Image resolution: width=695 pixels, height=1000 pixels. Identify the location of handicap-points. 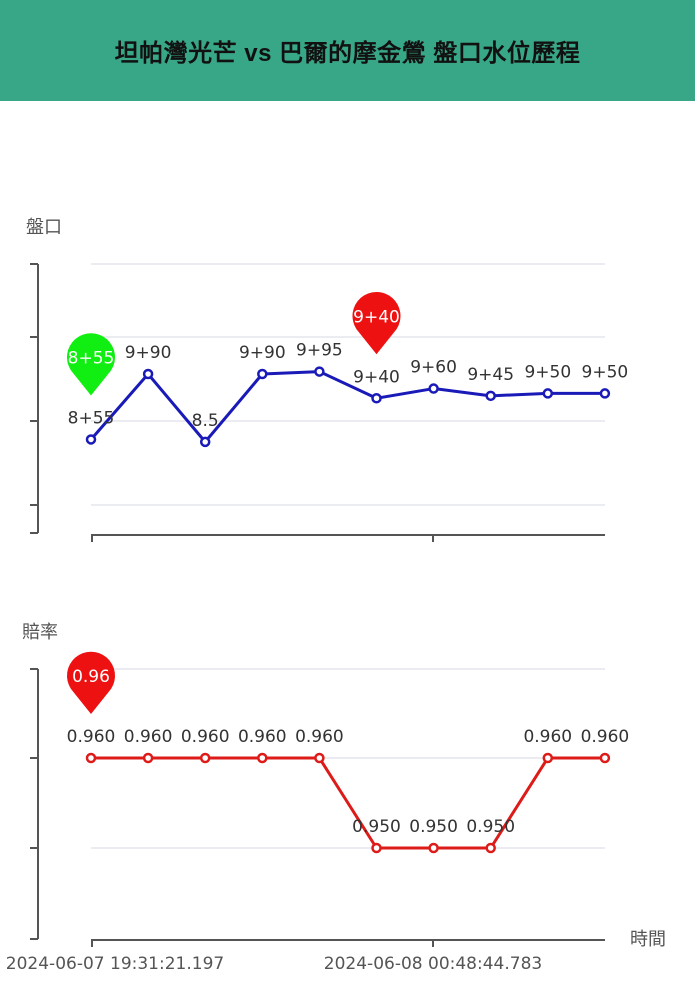
(348, 407).